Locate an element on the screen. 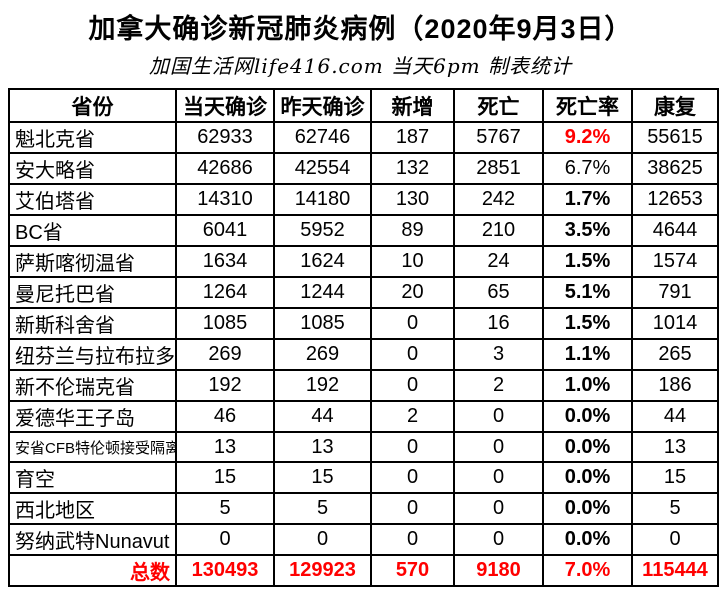  cell-deaths: 3 is located at coordinates (498, 354).